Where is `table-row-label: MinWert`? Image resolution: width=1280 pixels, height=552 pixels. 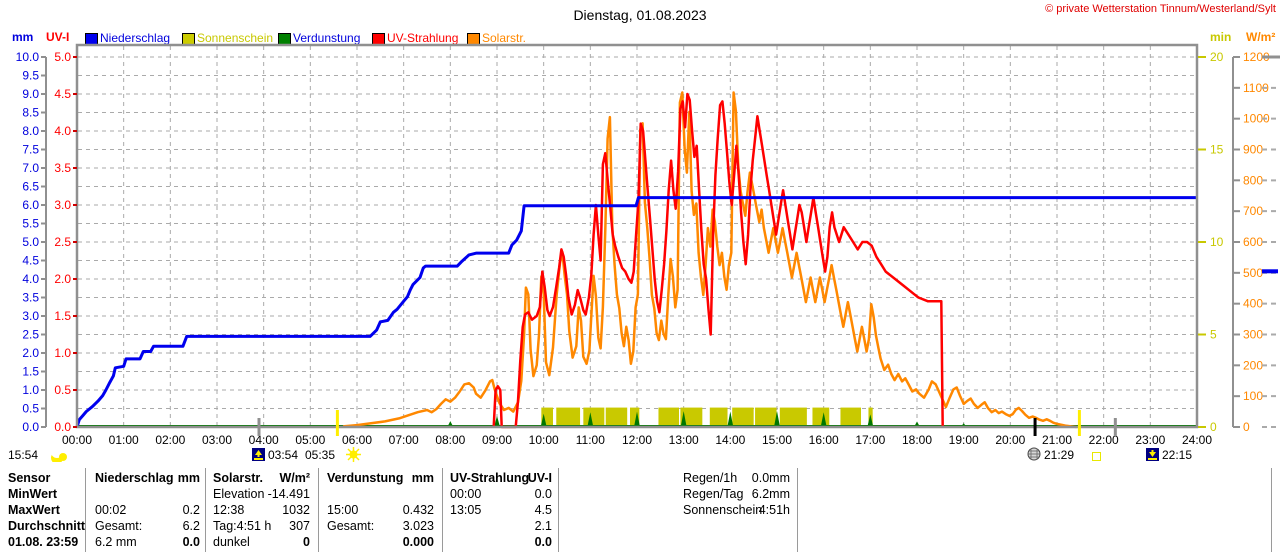
table-row-label: MinWert is located at coordinates (33, 494).